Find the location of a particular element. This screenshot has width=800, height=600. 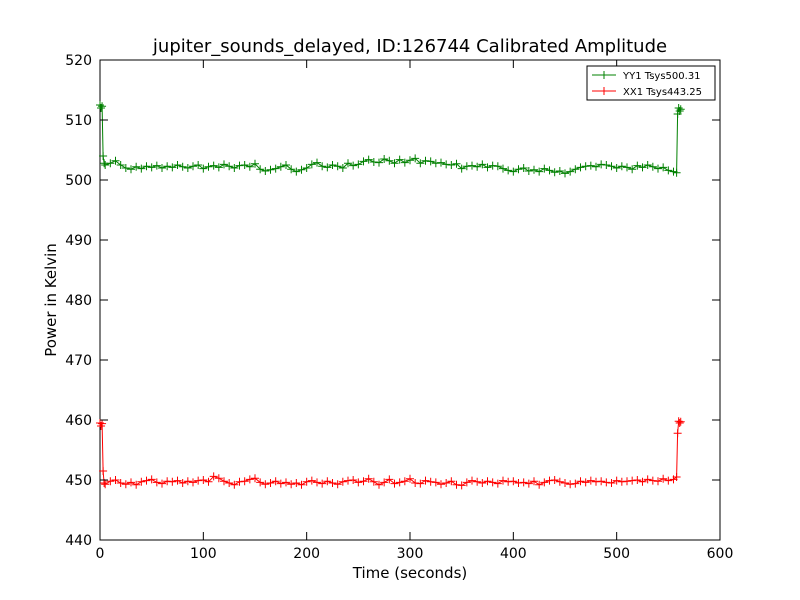

y-axis-label: Power in Kelvin is located at coordinates (51, 300).